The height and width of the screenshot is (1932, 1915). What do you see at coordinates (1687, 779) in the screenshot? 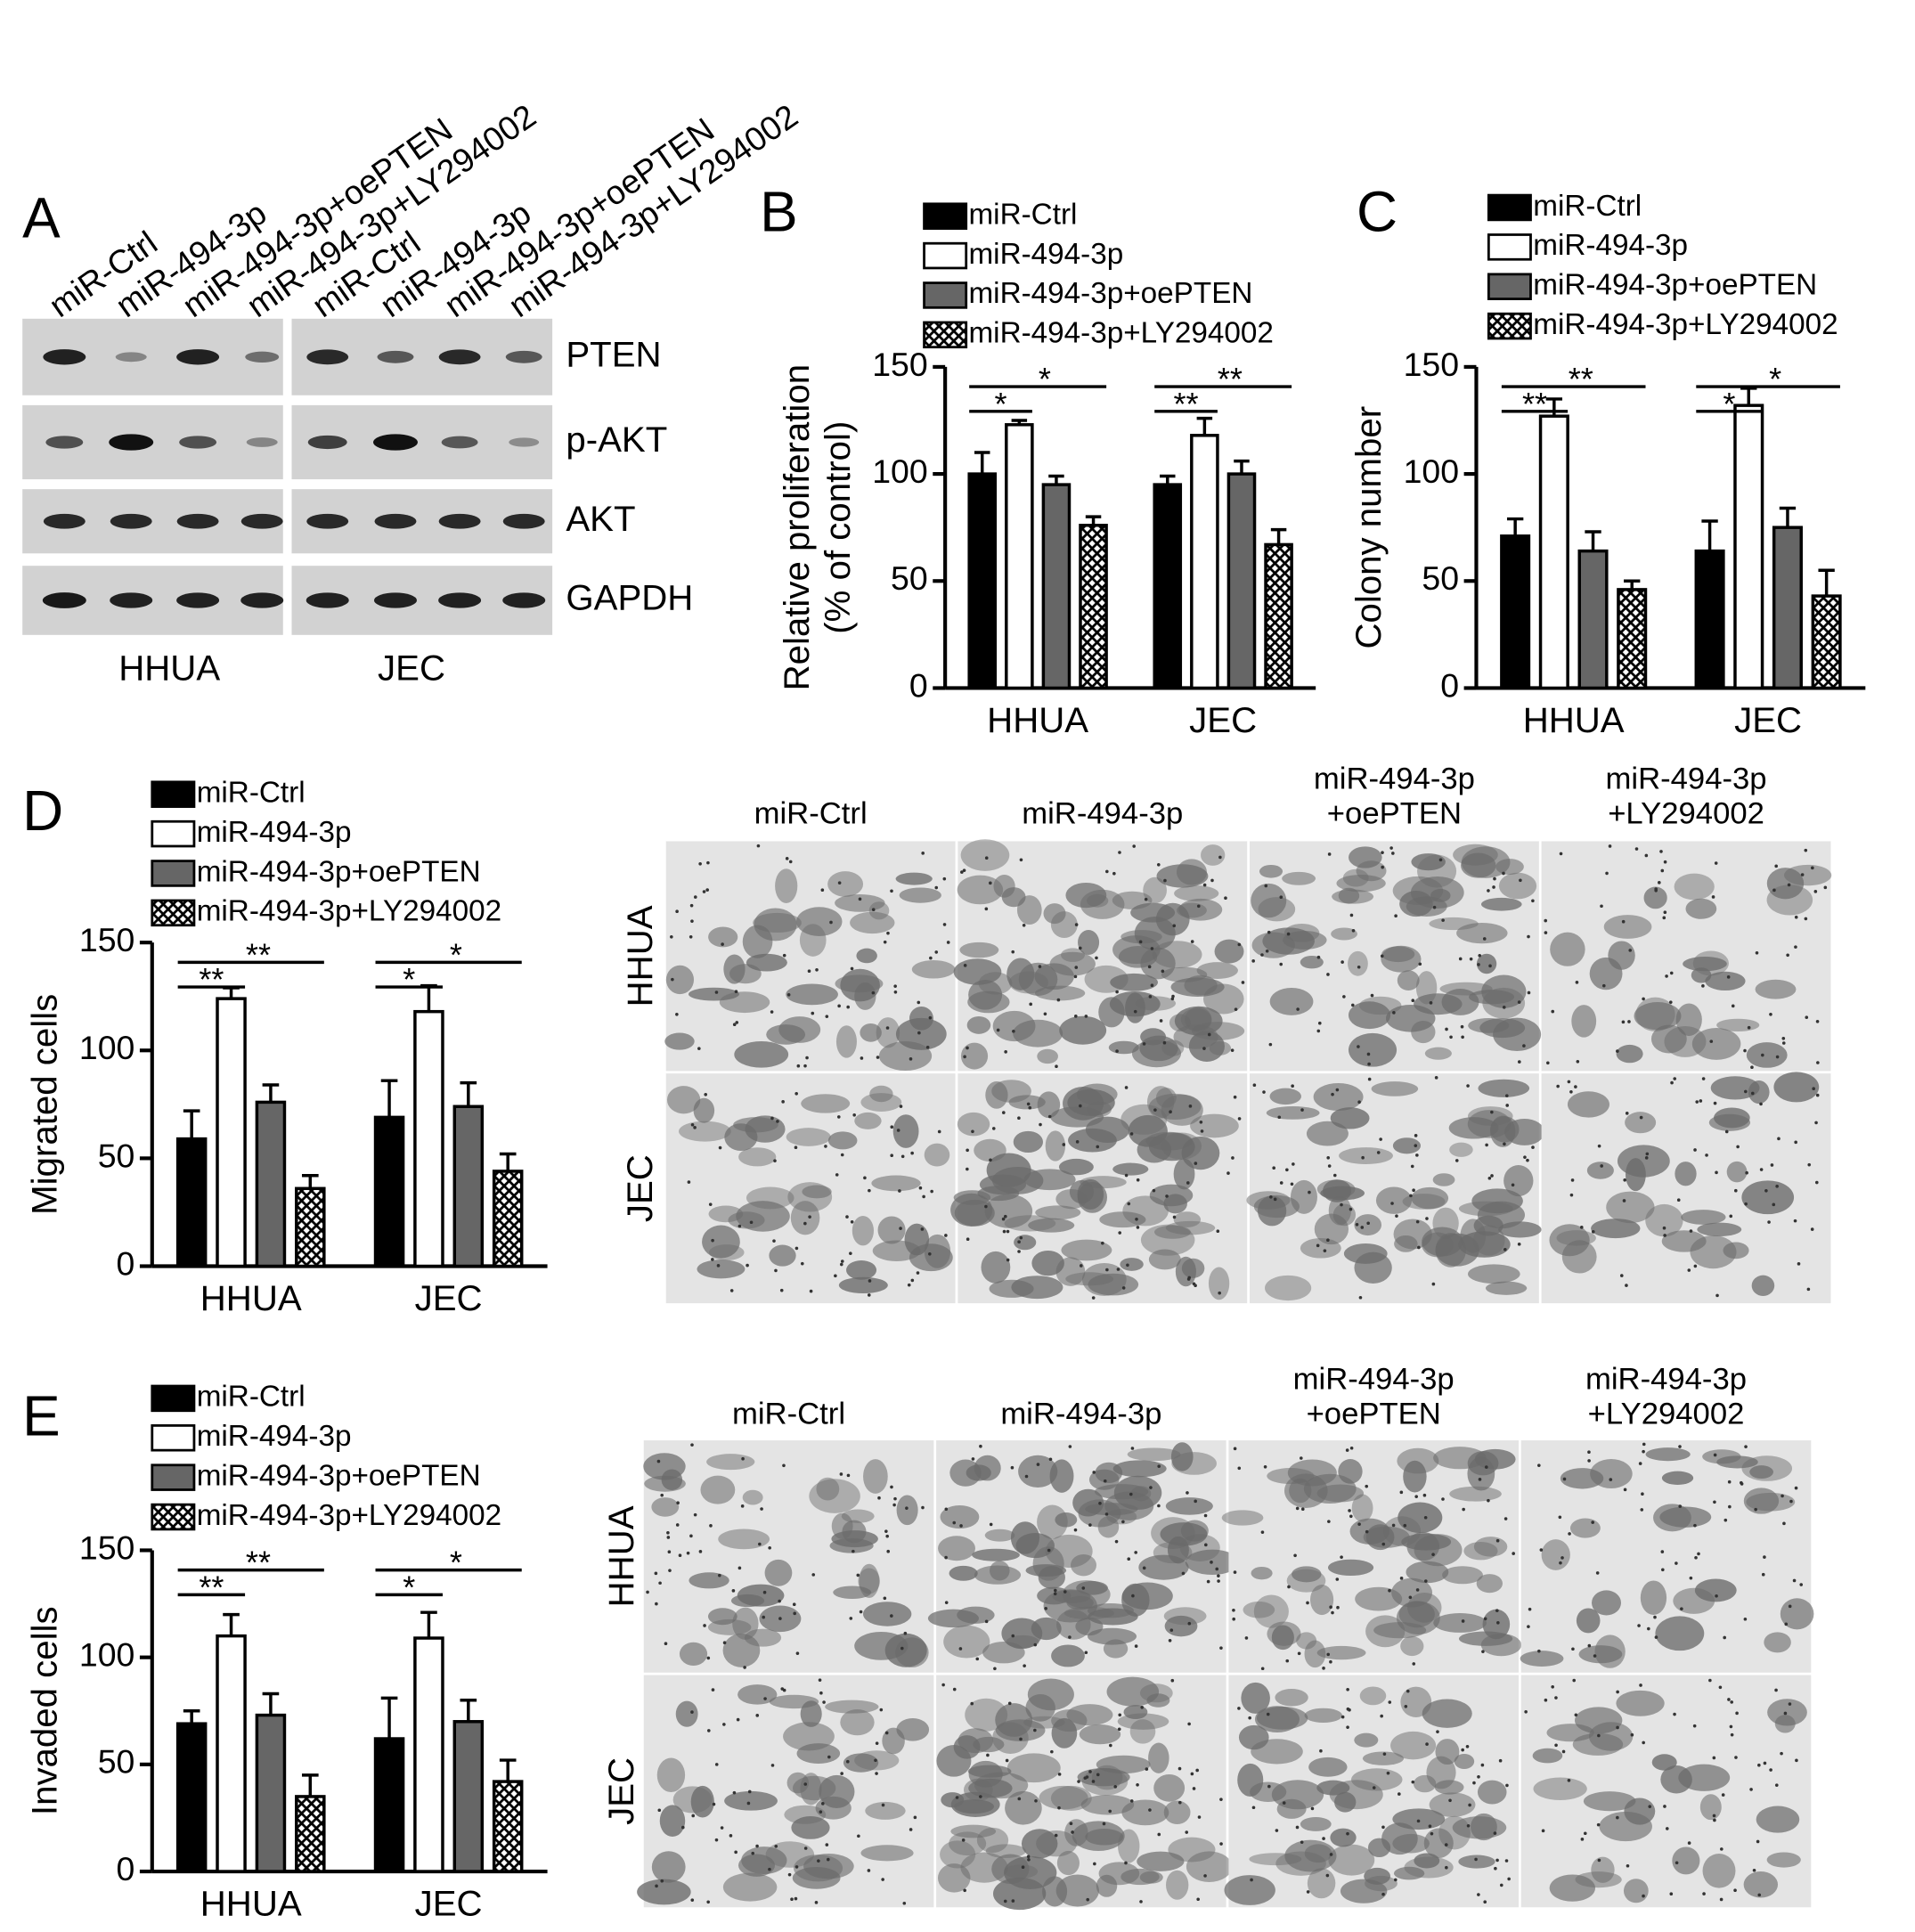
I see `column-label: miR-494-3p` at bounding box center [1687, 779].